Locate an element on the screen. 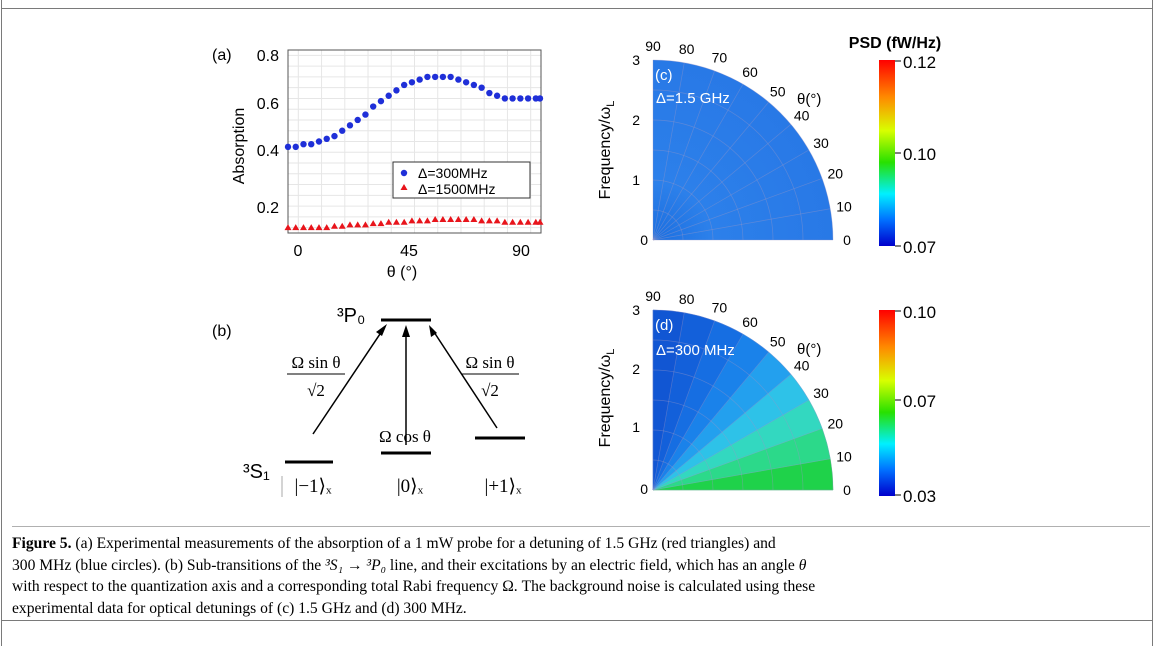 The image size is (1167, 646). colorbar-c is located at coordinates (887, 153).